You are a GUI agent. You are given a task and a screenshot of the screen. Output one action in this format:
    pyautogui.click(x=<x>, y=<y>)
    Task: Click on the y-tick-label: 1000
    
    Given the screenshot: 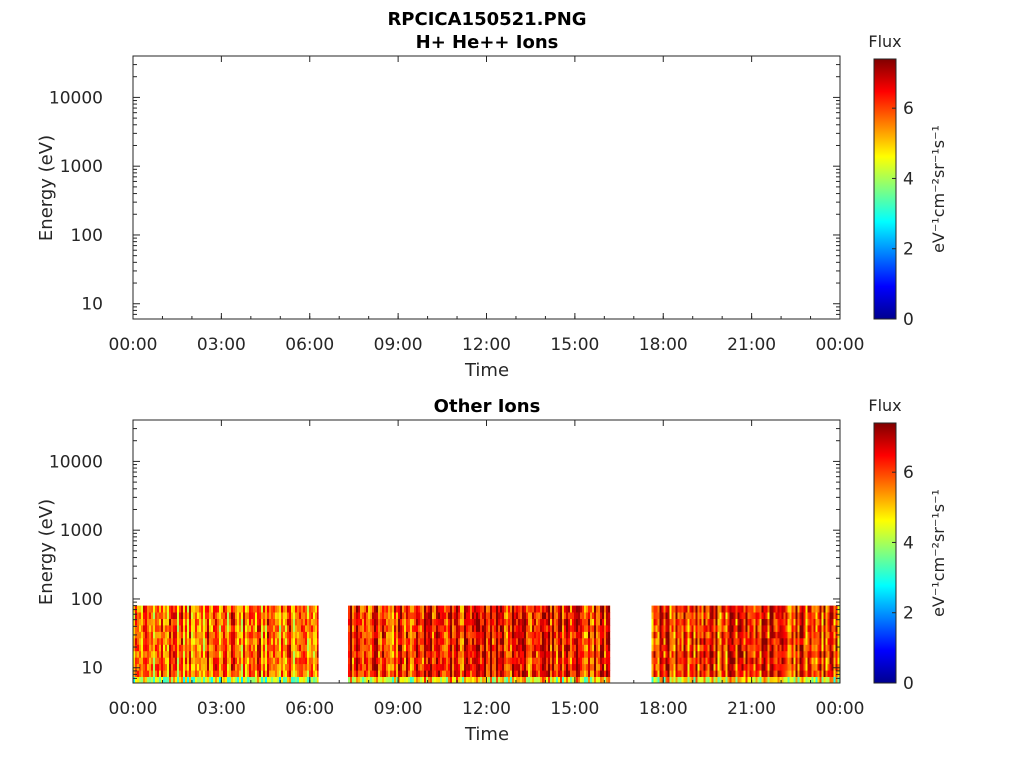 What is the action you would take?
    pyautogui.click(x=81, y=531)
    